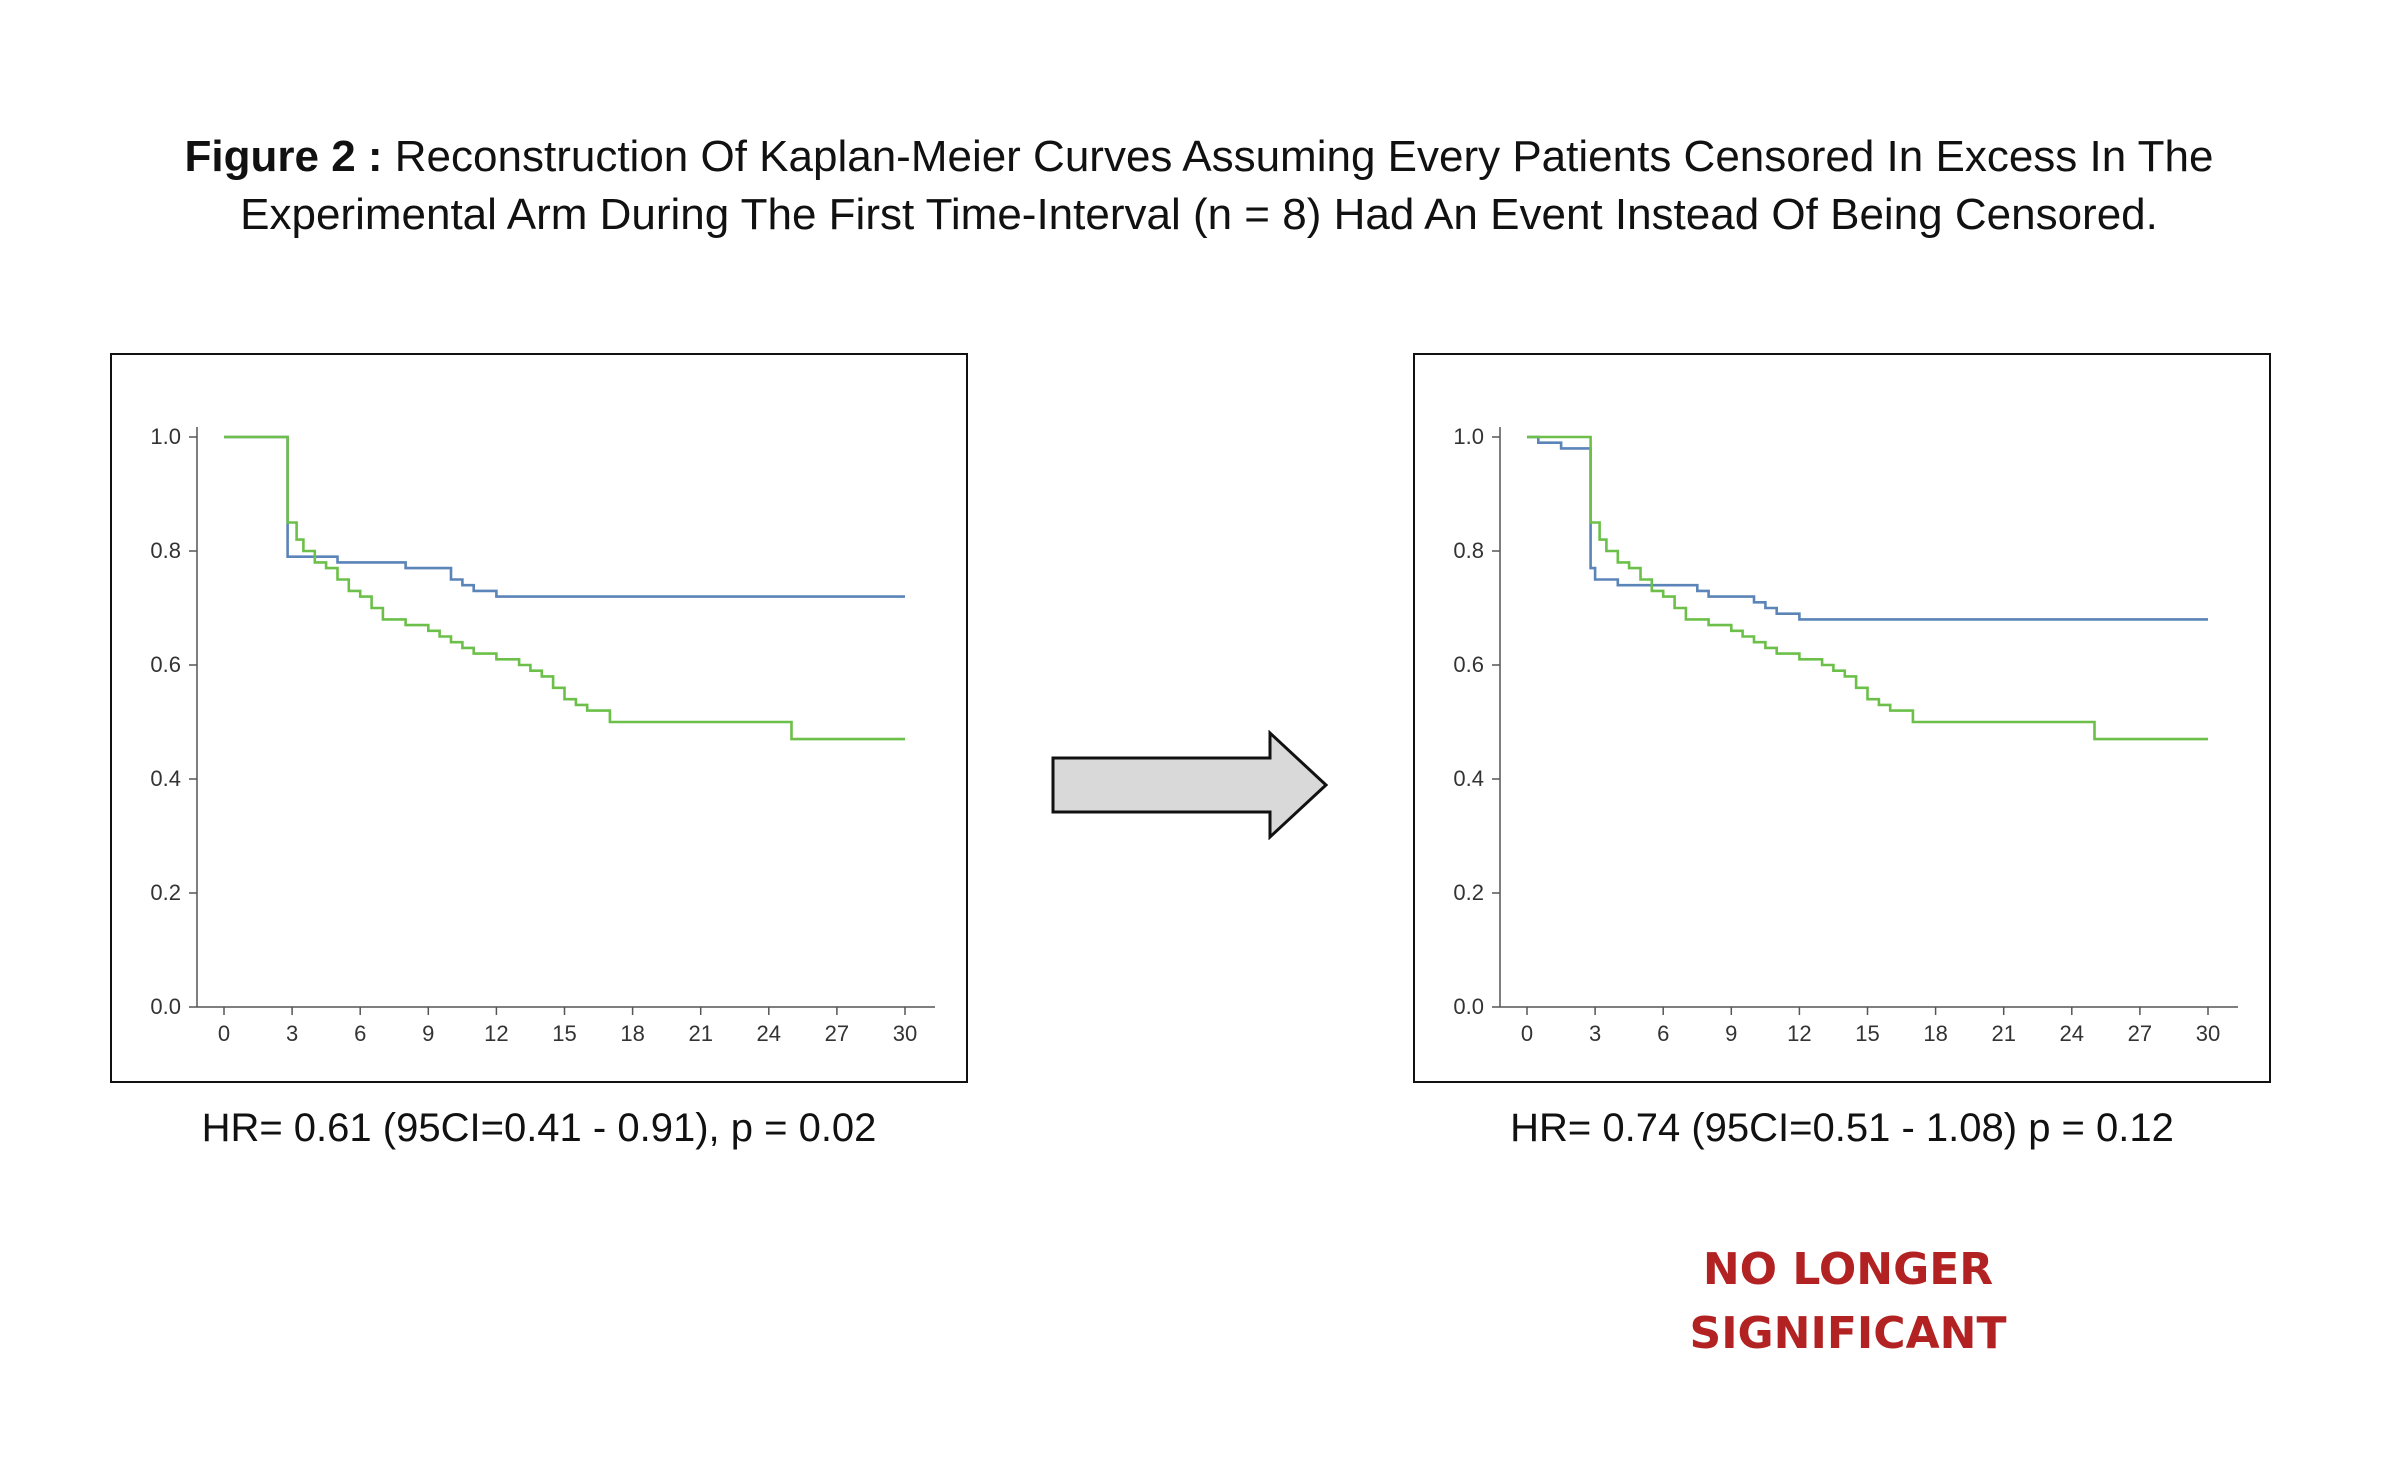  I want to click on right-arrow-icon, so click(1190, 785).